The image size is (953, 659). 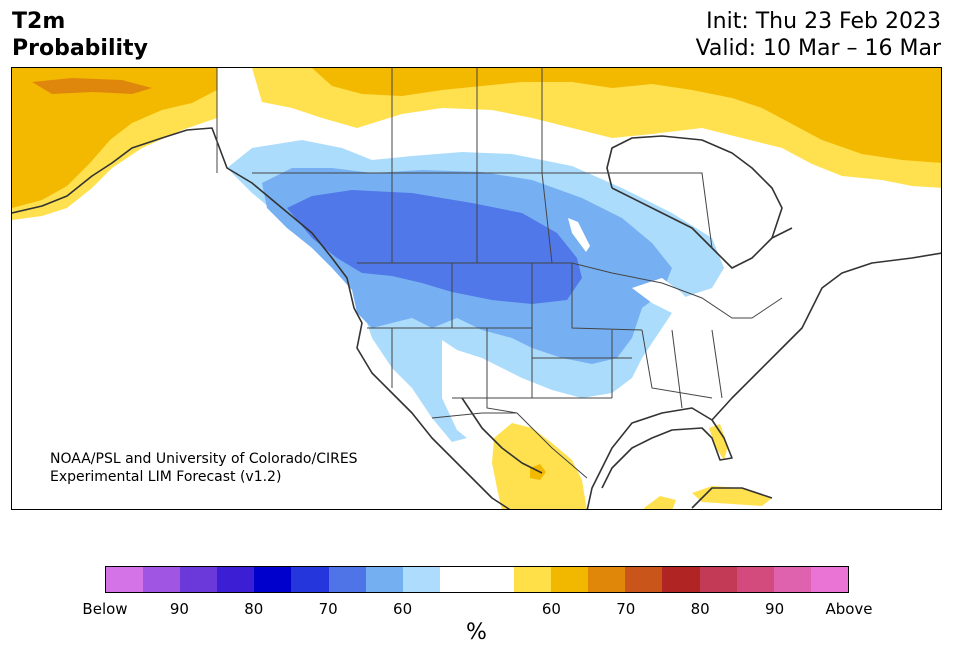 I want to click on caribbean-above, so click(x=660, y=502).